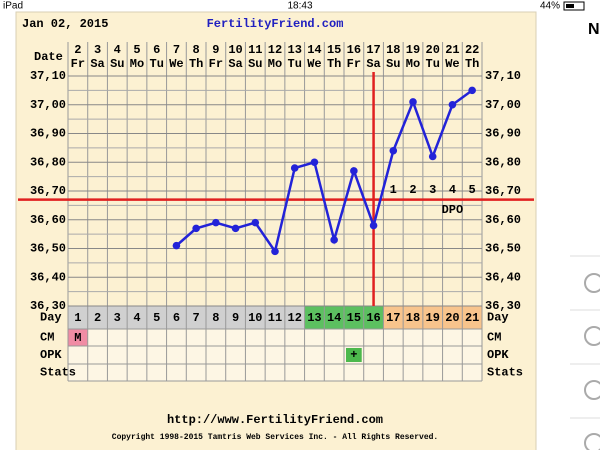  What do you see at coordinates (48, 249) in the screenshot?
I see `y-tick-label: 36,50` at bounding box center [48, 249].